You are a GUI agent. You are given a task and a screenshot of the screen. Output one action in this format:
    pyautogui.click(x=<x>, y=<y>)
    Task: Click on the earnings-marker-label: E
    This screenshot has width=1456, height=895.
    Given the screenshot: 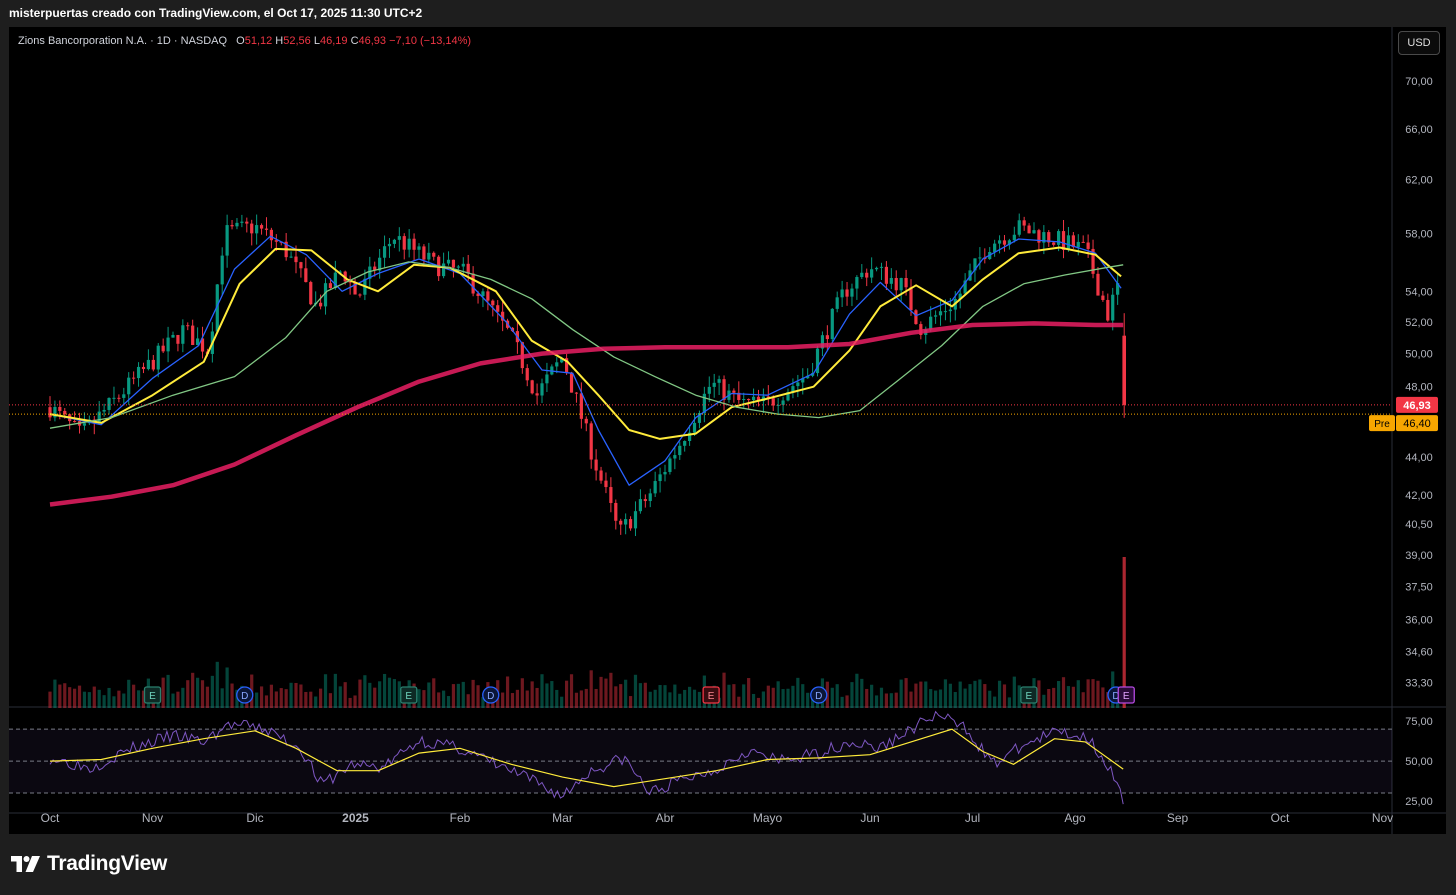 What is the action you would take?
    pyautogui.click(x=1029, y=696)
    